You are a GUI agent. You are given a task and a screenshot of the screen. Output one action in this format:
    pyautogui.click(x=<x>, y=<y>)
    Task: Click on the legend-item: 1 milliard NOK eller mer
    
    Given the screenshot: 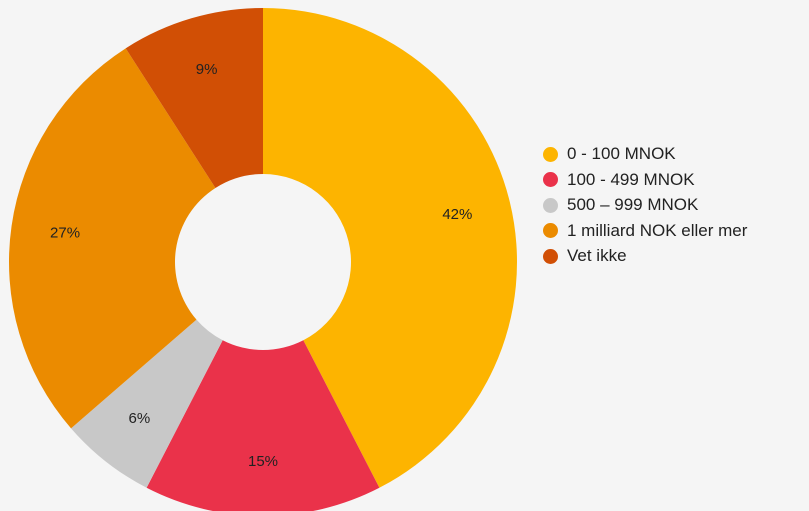 What is the action you would take?
    pyautogui.click(x=645, y=231)
    